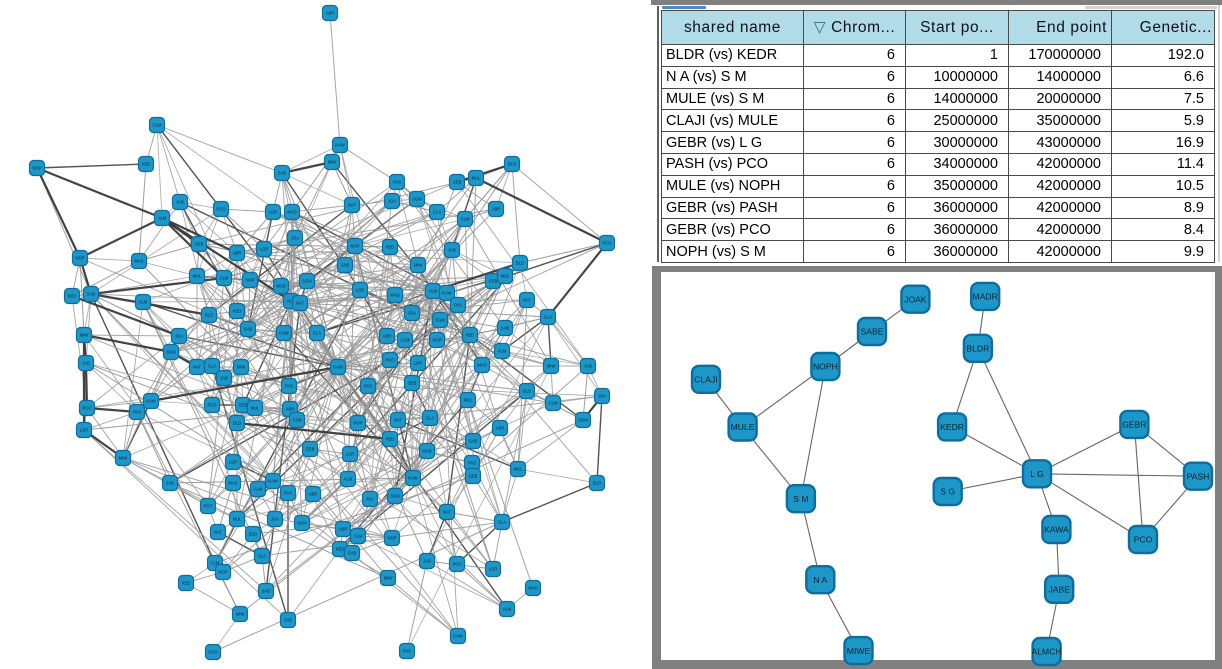 The height and width of the screenshot is (669, 1222). What do you see at coordinates (1059, 590) in the screenshot?
I see `svg-text: JABE` at bounding box center [1059, 590].